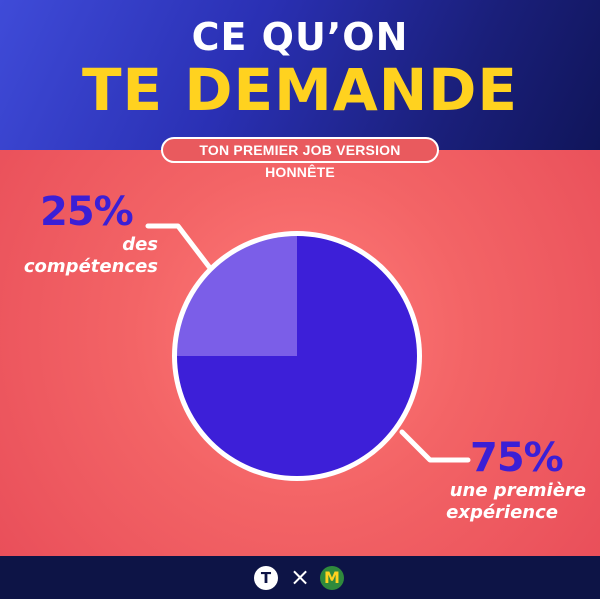  What do you see at coordinates (300, 158) in the screenshot?
I see `subtitle-pill: TON PREMIER JOB VERSION HONNÊTE` at bounding box center [300, 158].